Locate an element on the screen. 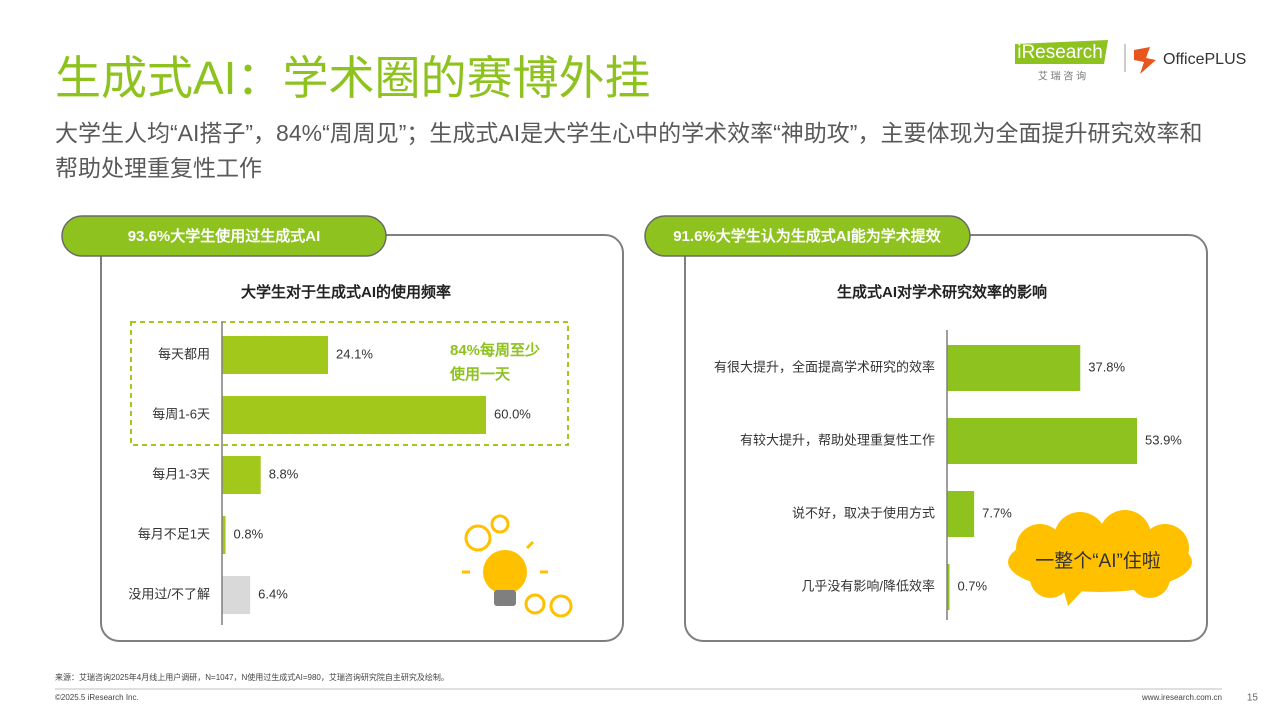  category-label: 每天都用 is located at coordinates (184, 353).